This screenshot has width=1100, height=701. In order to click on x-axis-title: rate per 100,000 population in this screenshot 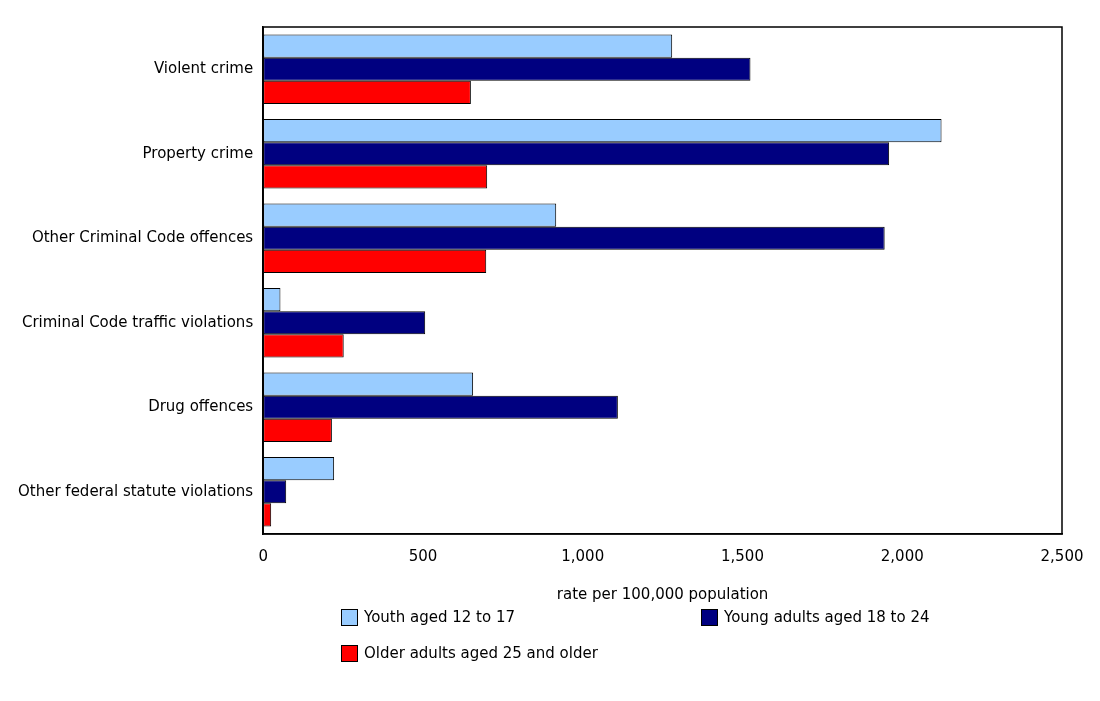, I will do `click(662, 593)`.